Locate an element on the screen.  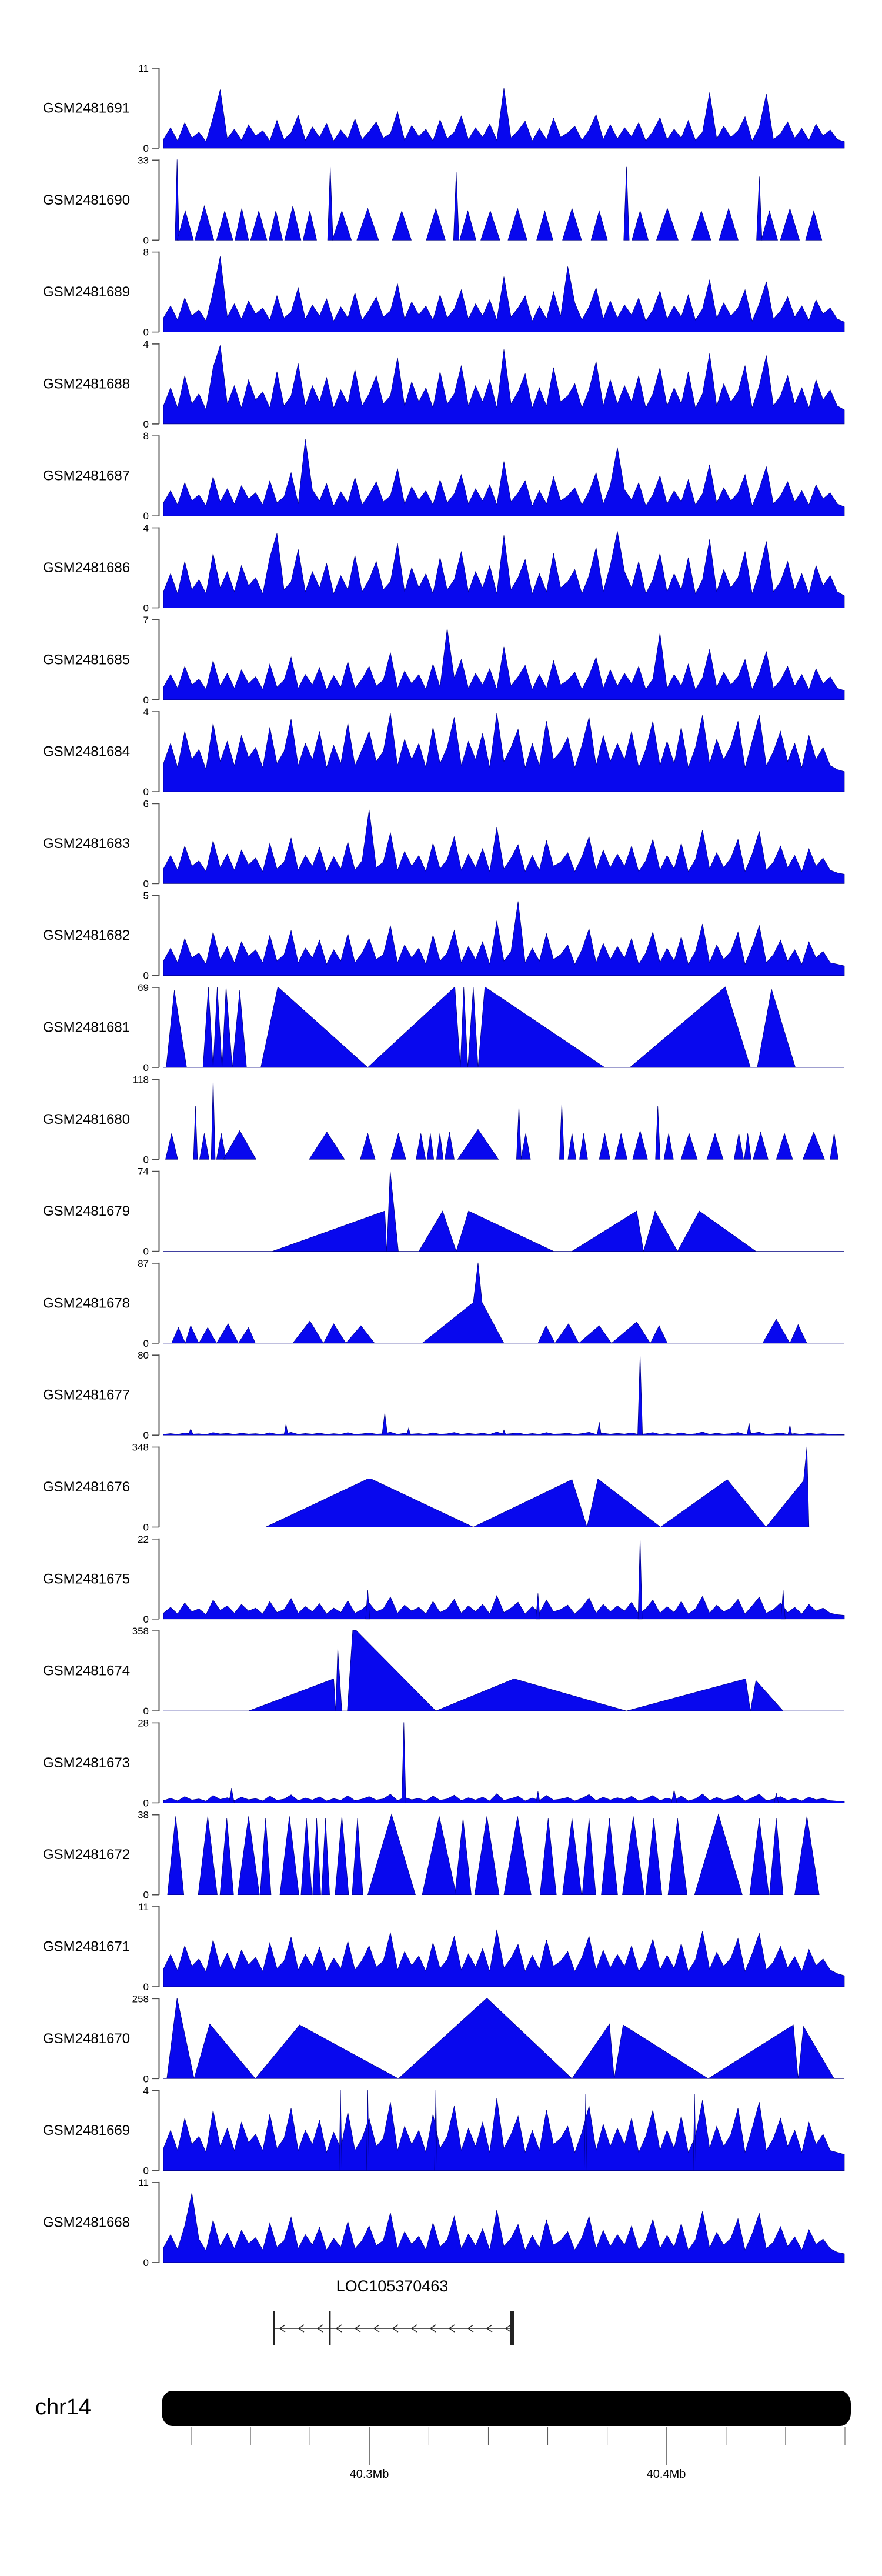
track-label: GSM2481688 is located at coordinates (86, 384).